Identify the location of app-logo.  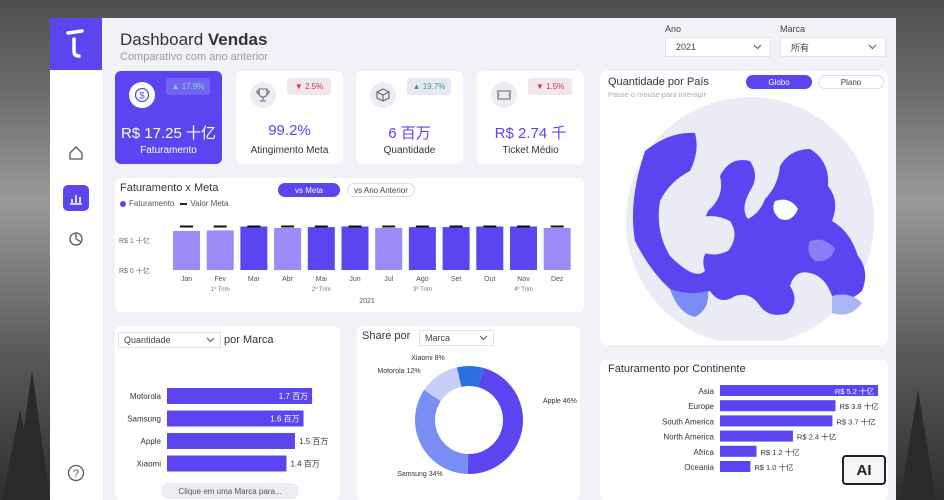
(76, 44).